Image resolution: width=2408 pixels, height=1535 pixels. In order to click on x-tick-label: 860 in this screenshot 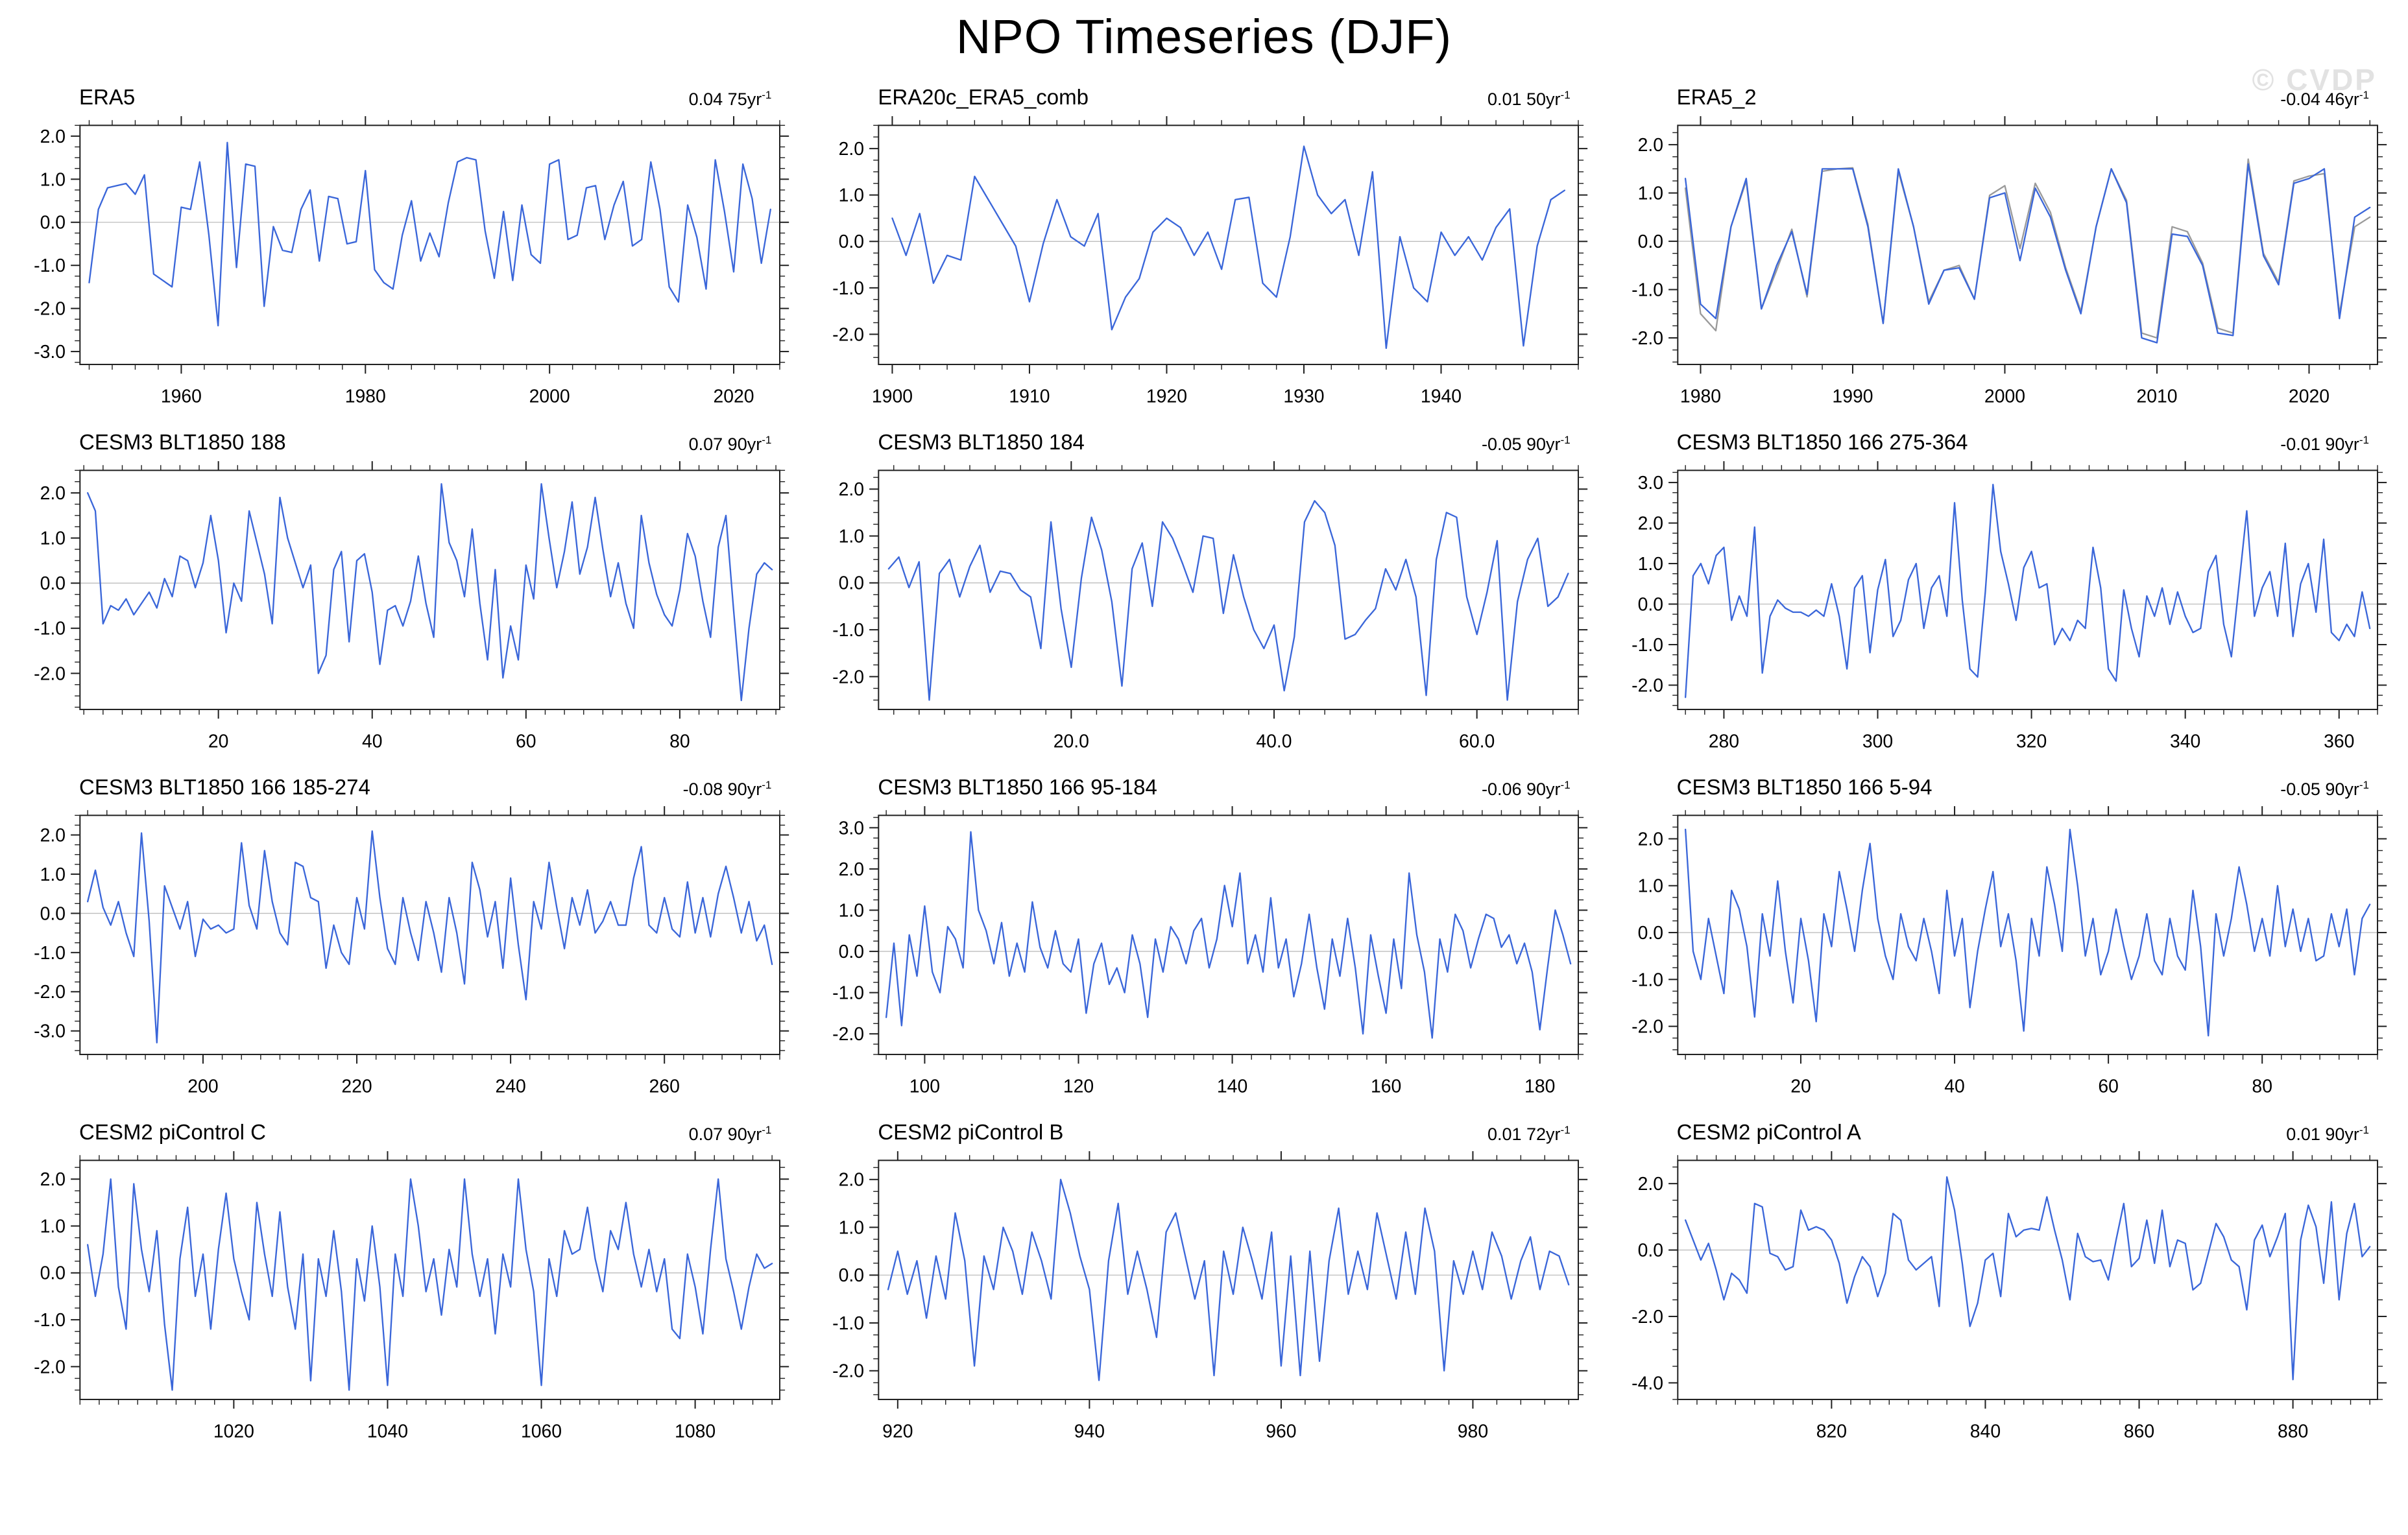, I will do `click(2139, 1432)`.